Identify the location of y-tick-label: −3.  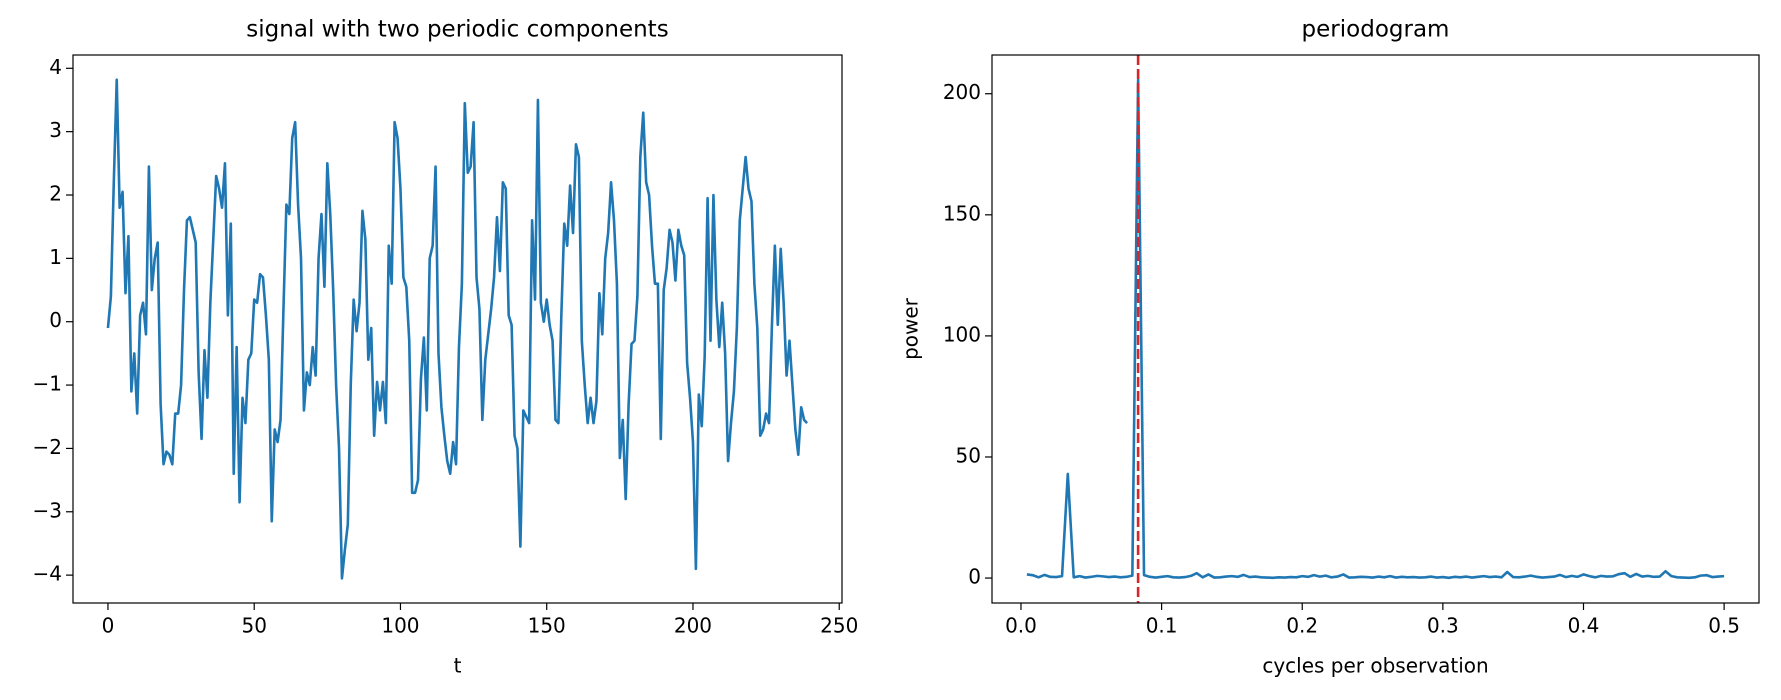
(47, 510).